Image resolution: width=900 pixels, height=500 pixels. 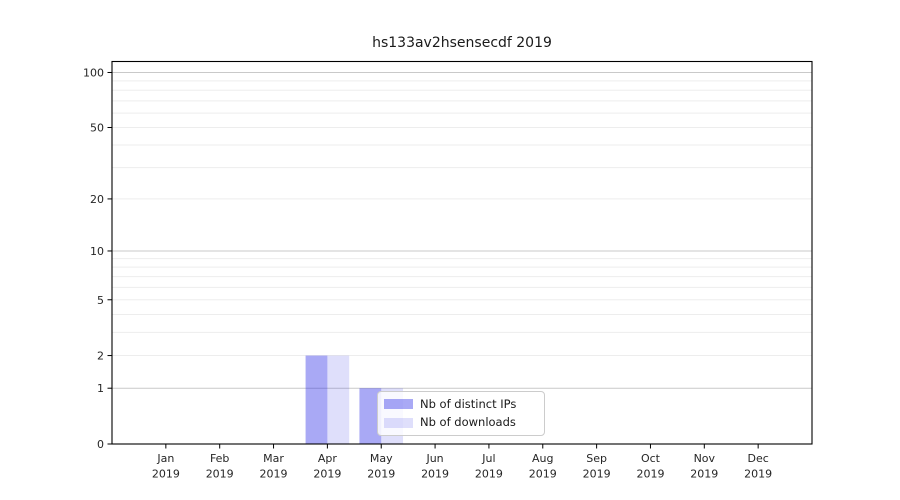 I want to click on x-tick-label-month-mar: Mar, so click(x=273, y=458).